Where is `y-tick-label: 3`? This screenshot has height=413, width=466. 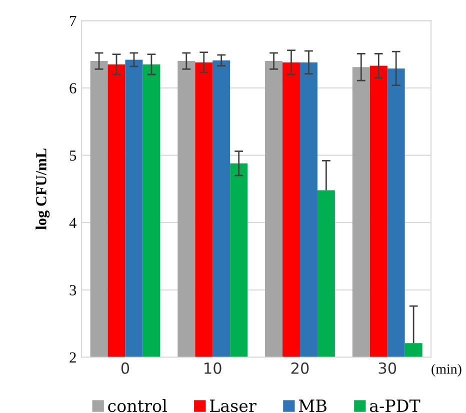
y-tick-label: 3 is located at coordinates (73, 290).